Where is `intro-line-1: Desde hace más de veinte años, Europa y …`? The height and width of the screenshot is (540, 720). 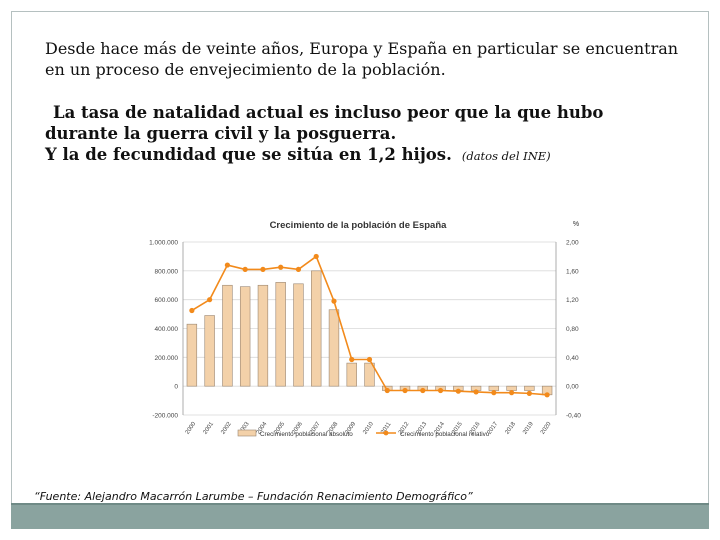 intro-line-1: Desde hace más de veinte años, Europa y … is located at coordinates (362, 48).